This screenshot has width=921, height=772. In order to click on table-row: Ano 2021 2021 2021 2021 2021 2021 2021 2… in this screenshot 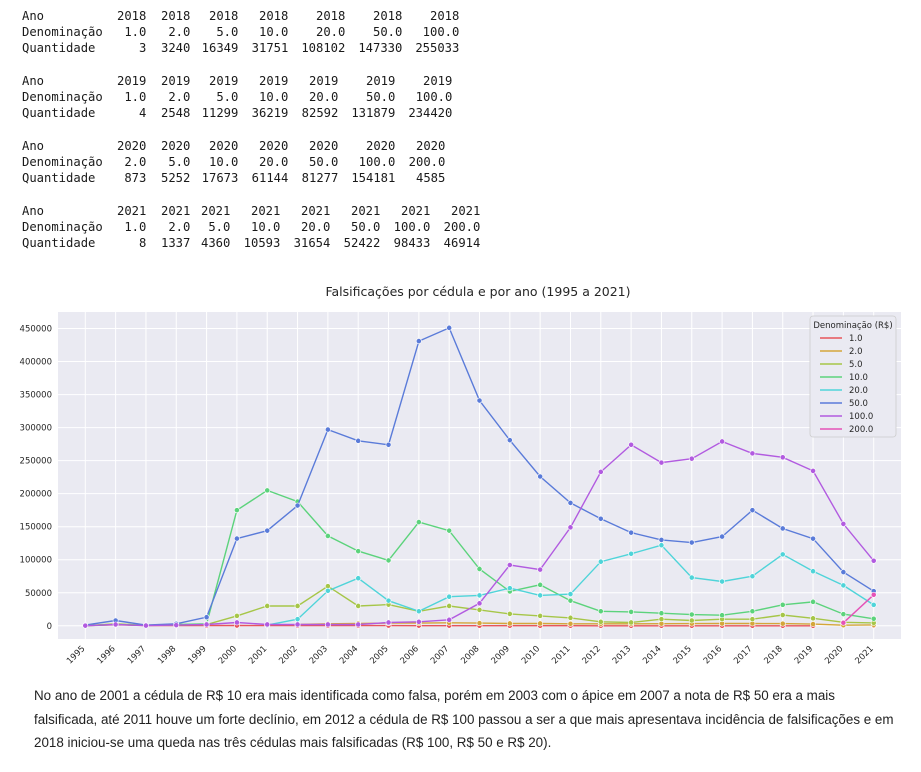, I will do `click(251, 211)`.